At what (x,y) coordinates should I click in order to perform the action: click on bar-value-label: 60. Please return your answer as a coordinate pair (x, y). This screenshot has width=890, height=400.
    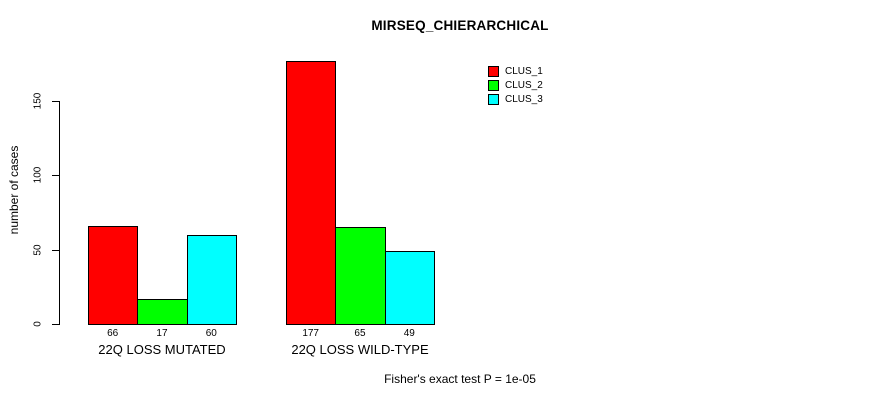
    Looking at the image, I should click on (211, 333).